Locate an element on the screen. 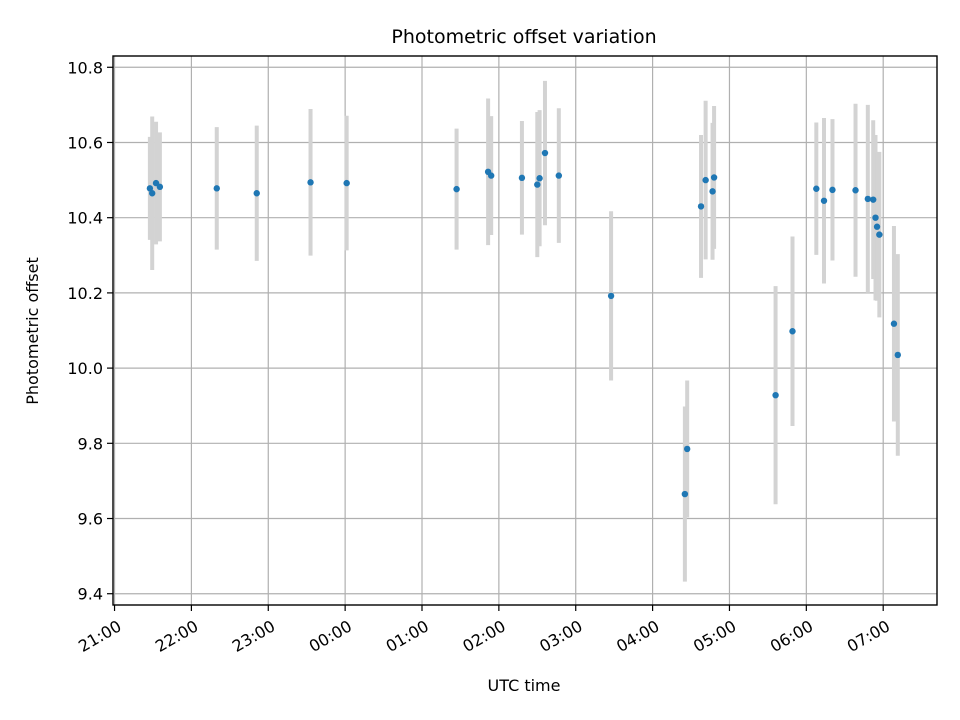 Image resolution: width=960 pixels, height=720 pixels. chart-title: Photometric offset variation is located at coordinates (523, 37).